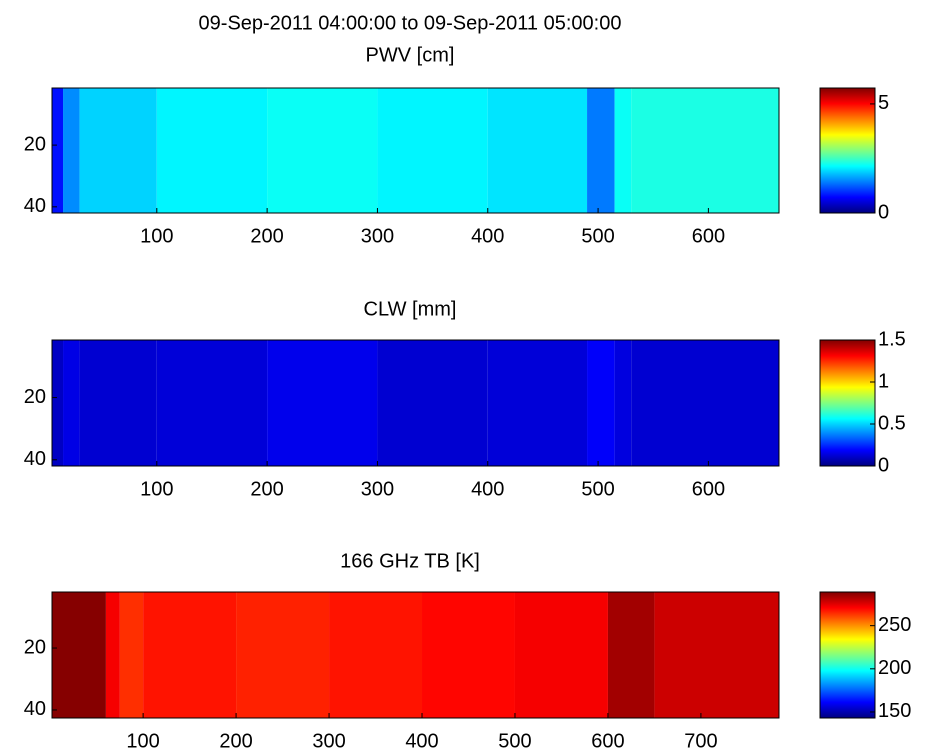 This screenshot has height=755, width=925. Describe the element at coordinates (410, 309) in the screenshot. I see `panel-title: CLW [mm]` at that location.